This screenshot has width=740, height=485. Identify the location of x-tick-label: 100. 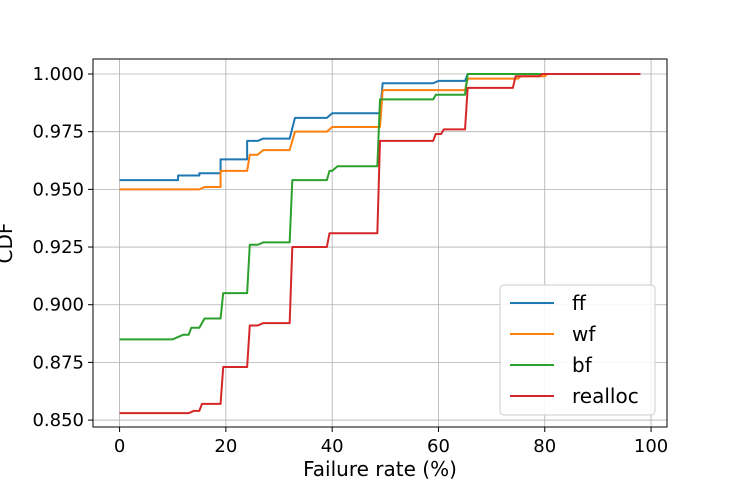
(651, 446).